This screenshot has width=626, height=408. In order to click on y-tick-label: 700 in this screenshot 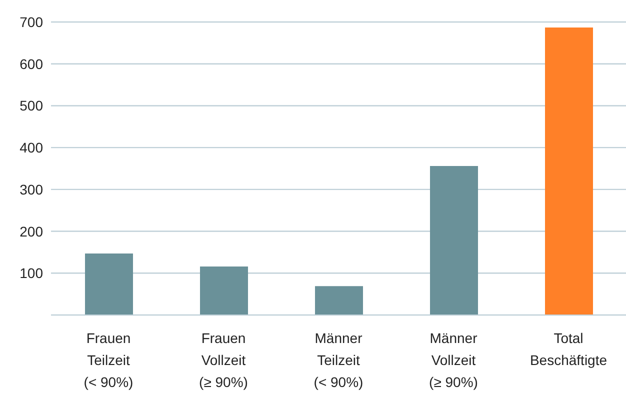, I will do `click(32, 22)`.